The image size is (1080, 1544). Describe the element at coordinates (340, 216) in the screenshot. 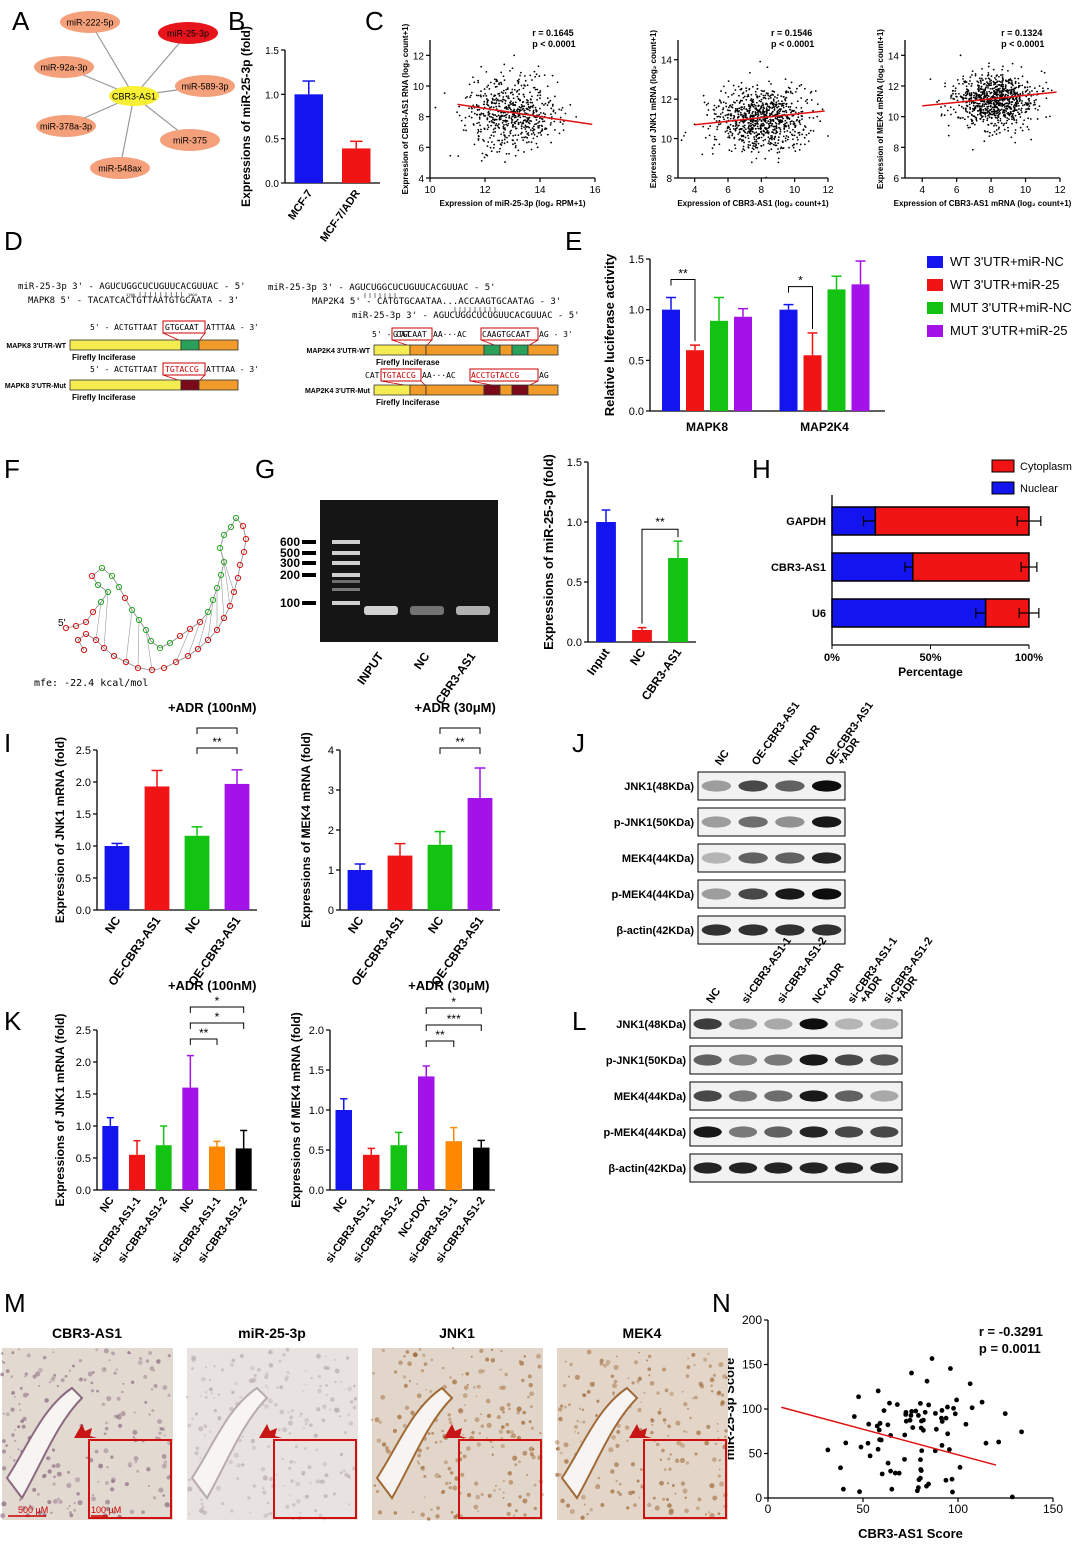

I see `x-category-label: MCF-7/ADR` at that location.